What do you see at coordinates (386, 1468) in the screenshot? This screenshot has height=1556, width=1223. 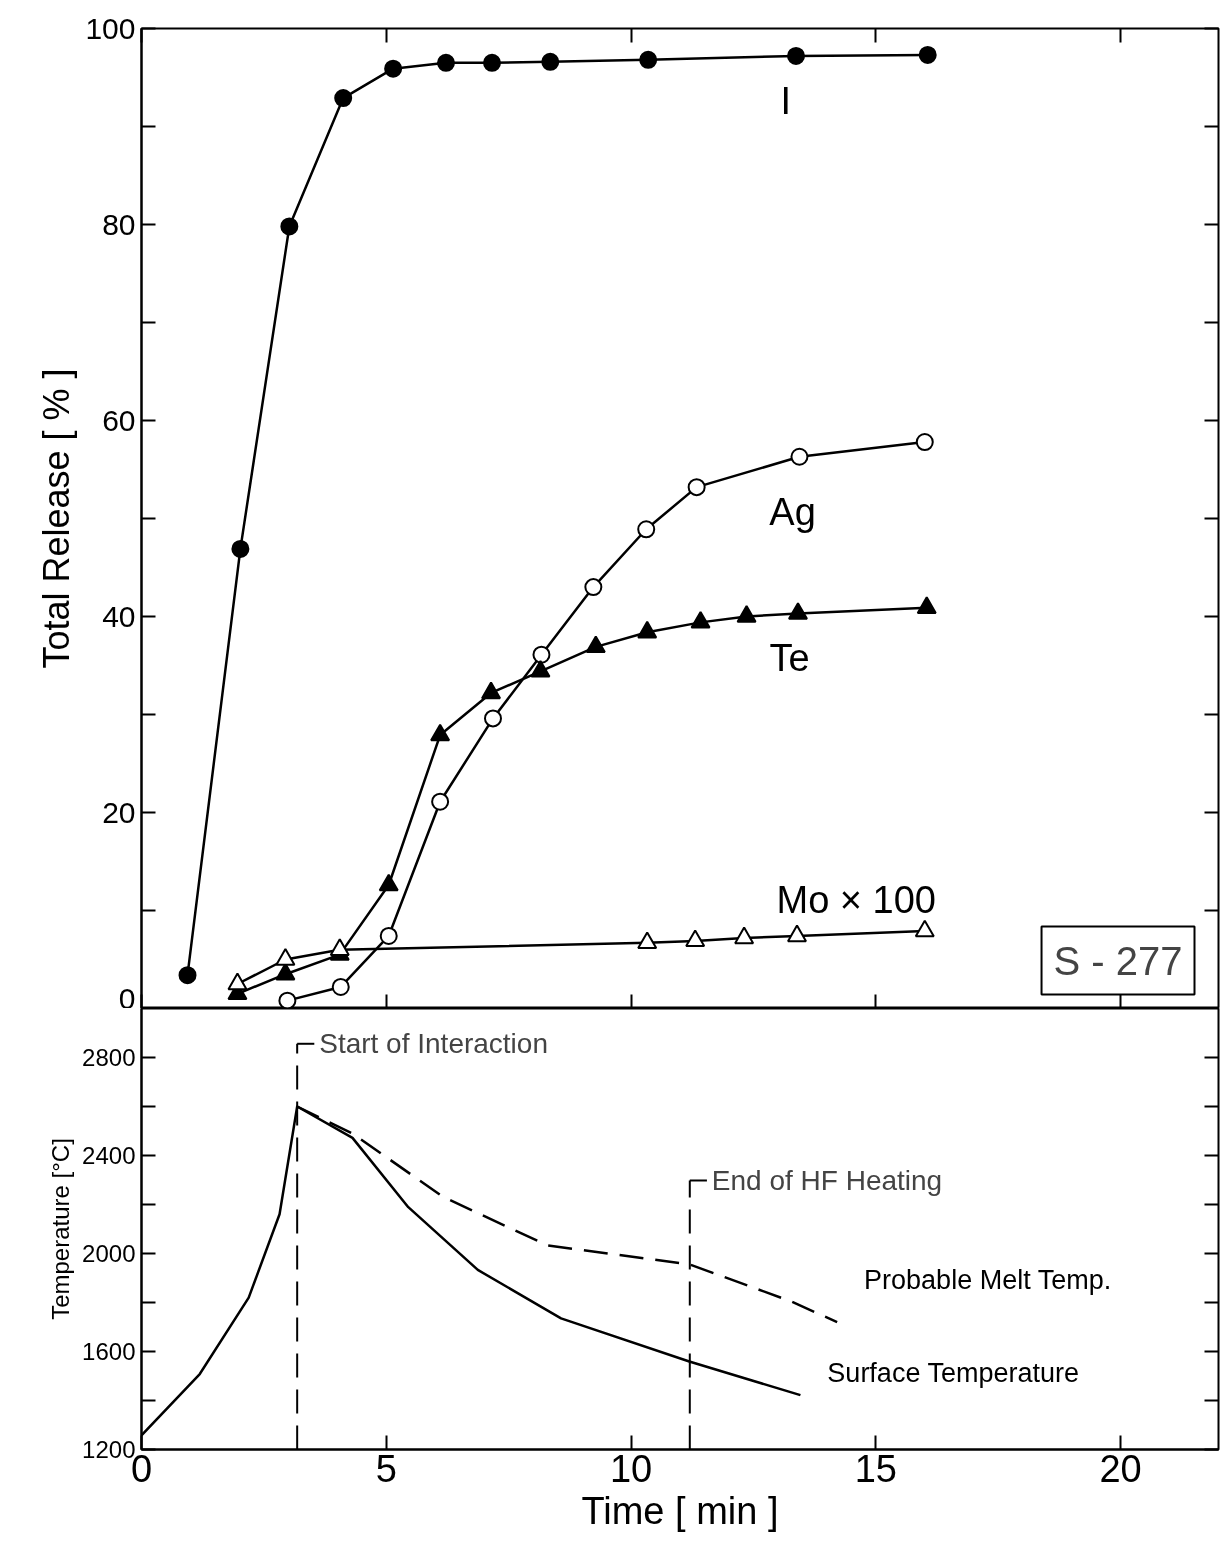 I see `x-tick-label: 5` at bounding box center [386, 1468].